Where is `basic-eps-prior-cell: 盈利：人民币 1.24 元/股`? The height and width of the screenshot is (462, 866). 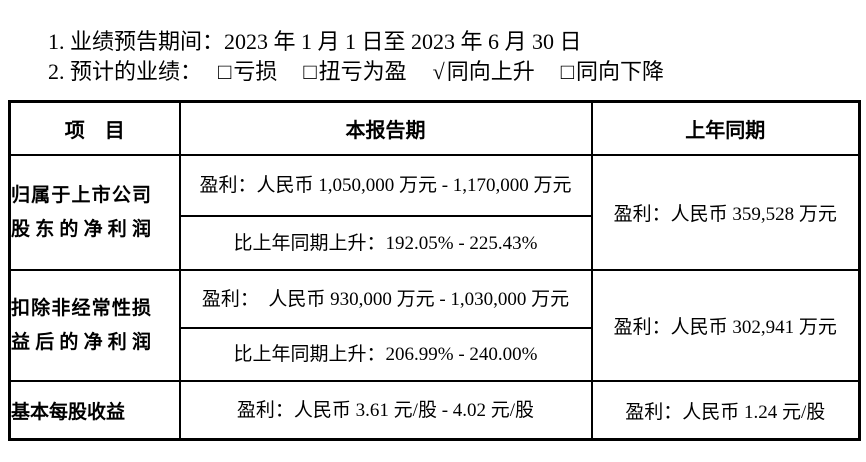
basic-eps-prior-cell: 盈利：人民币 1.24 元/股 is located at coordinates (725, 410).